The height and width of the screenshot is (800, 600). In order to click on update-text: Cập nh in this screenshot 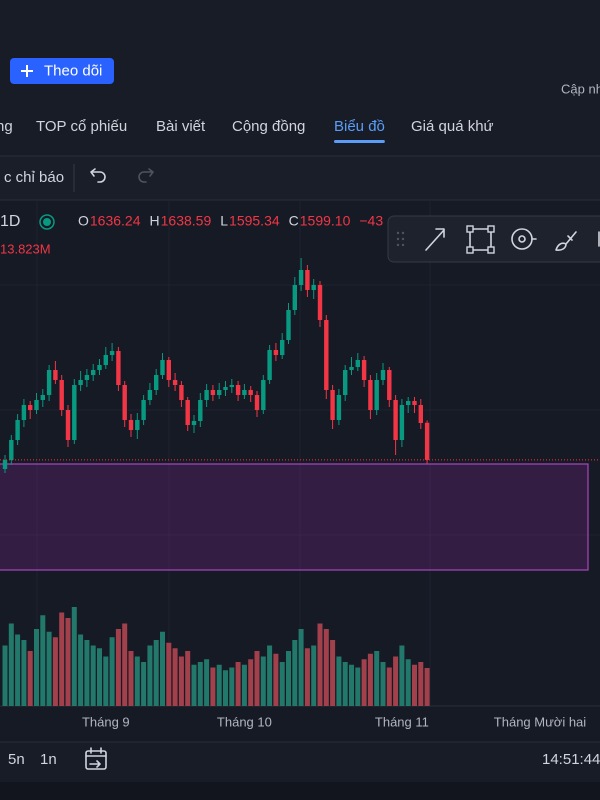, I will do `click(580, 88)`.